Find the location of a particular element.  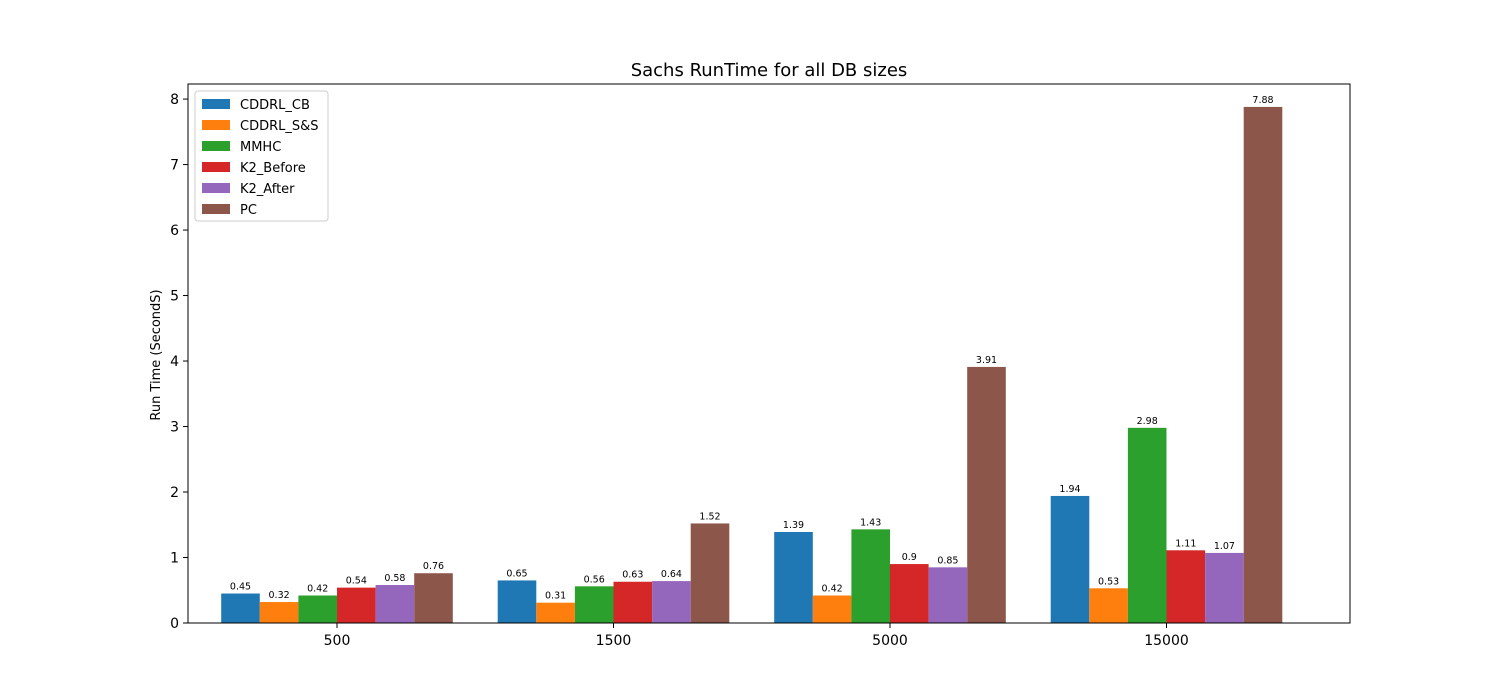

y-tick-label: 3 is located at coordinates (174, 428).